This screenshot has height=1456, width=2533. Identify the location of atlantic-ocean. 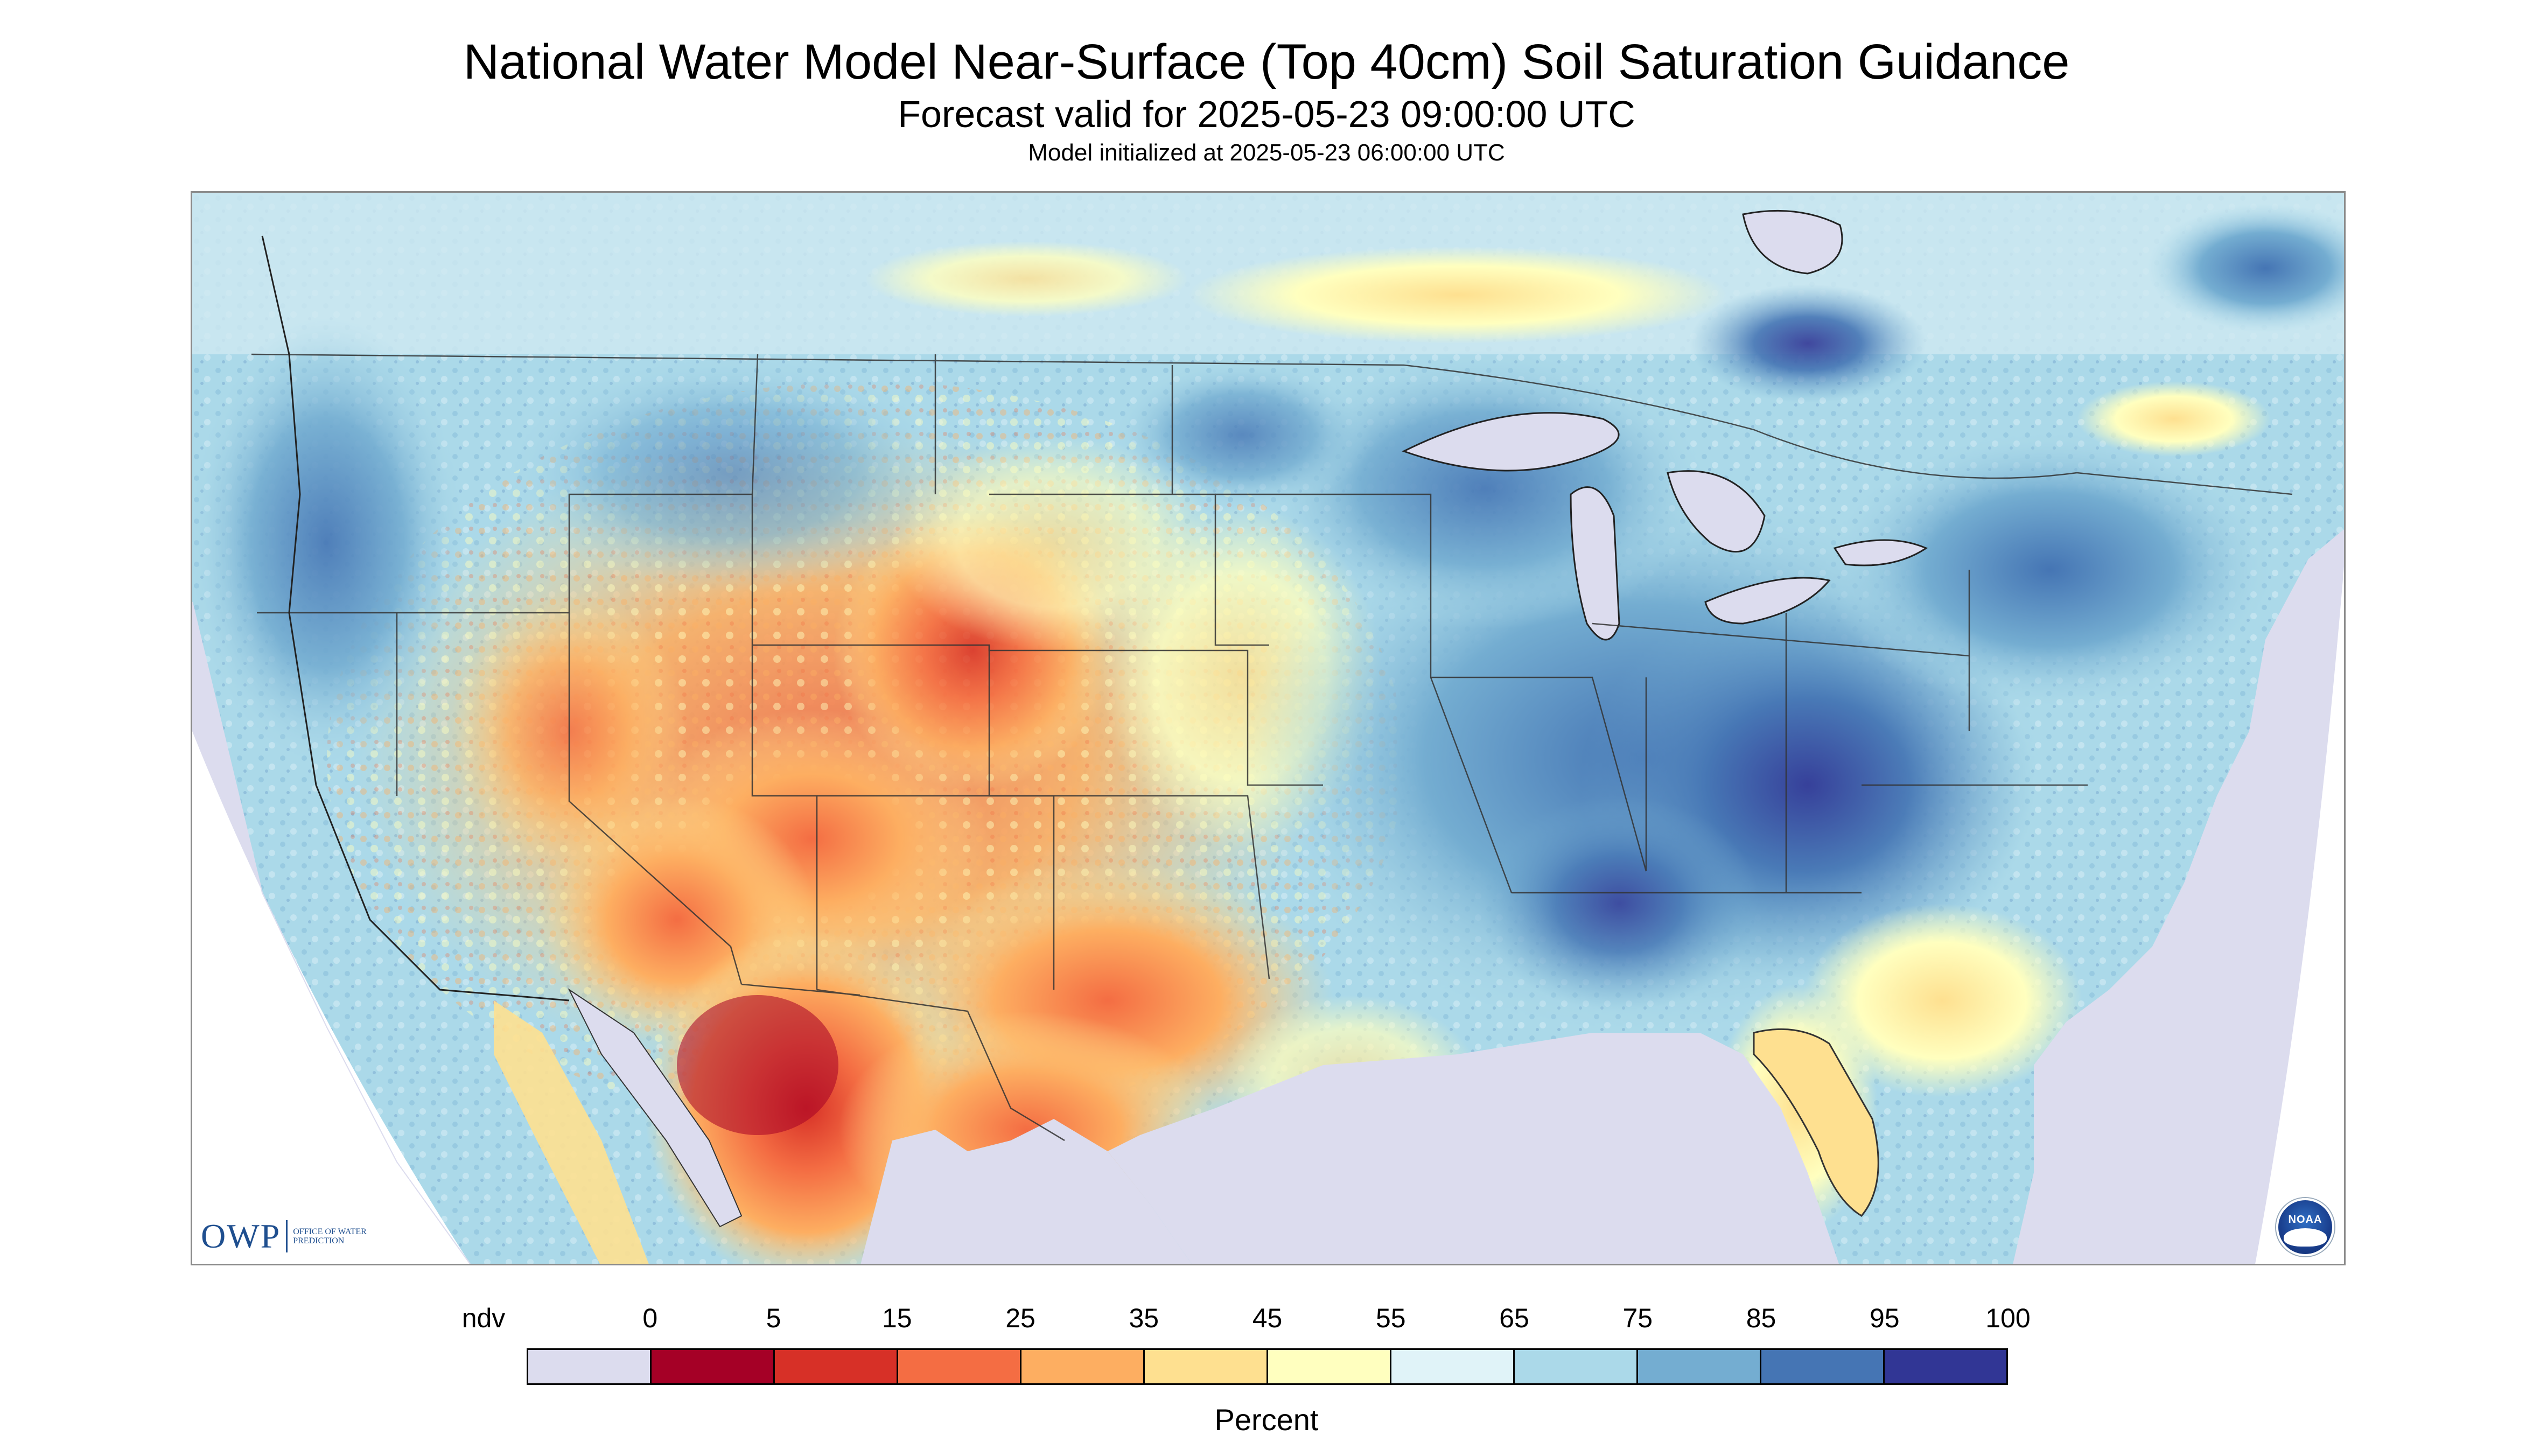
(2178, 896).